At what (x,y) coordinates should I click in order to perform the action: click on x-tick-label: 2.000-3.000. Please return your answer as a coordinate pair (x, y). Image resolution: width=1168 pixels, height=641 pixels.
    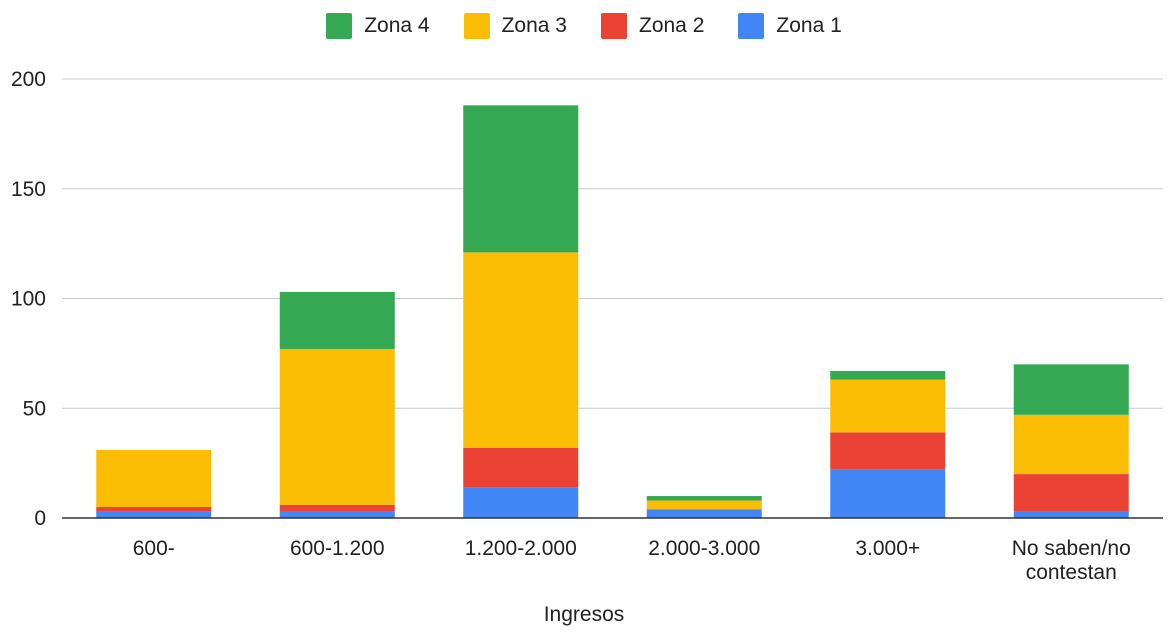
    Looking at the image, I should click on (704, 548).